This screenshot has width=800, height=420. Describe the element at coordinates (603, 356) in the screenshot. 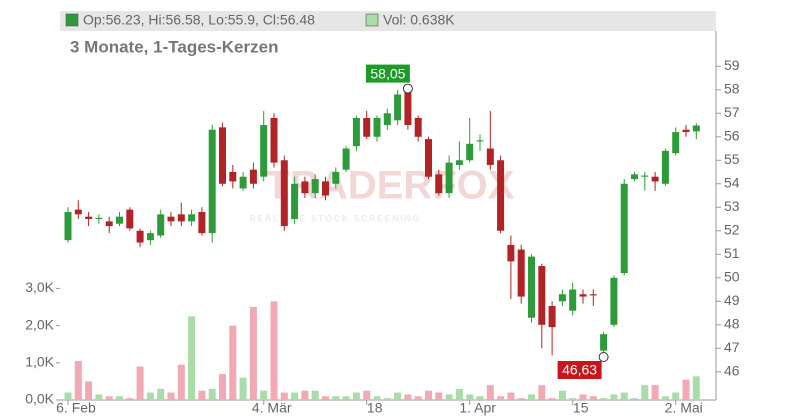

I see `annotation-marker` at that location.